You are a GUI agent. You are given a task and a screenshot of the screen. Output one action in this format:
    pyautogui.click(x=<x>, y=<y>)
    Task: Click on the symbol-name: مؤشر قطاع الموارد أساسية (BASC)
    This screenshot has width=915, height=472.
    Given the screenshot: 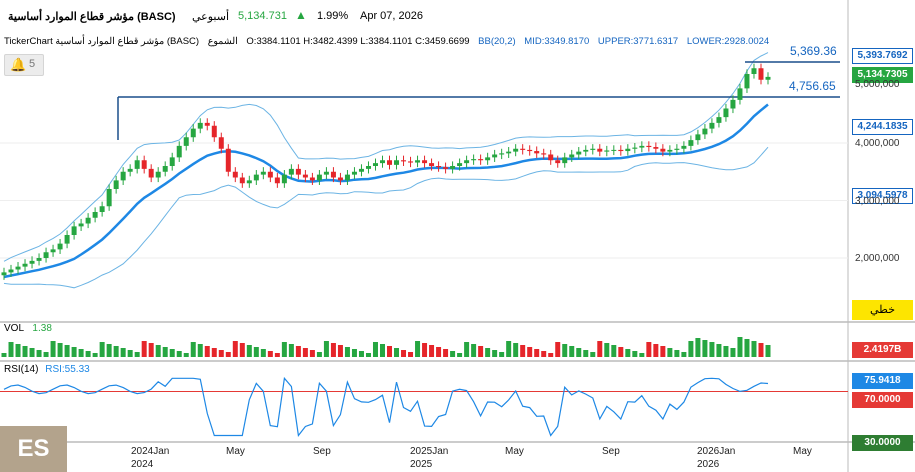 What is the action you would take?
    pyautogui.click(x=92, y=17)
    